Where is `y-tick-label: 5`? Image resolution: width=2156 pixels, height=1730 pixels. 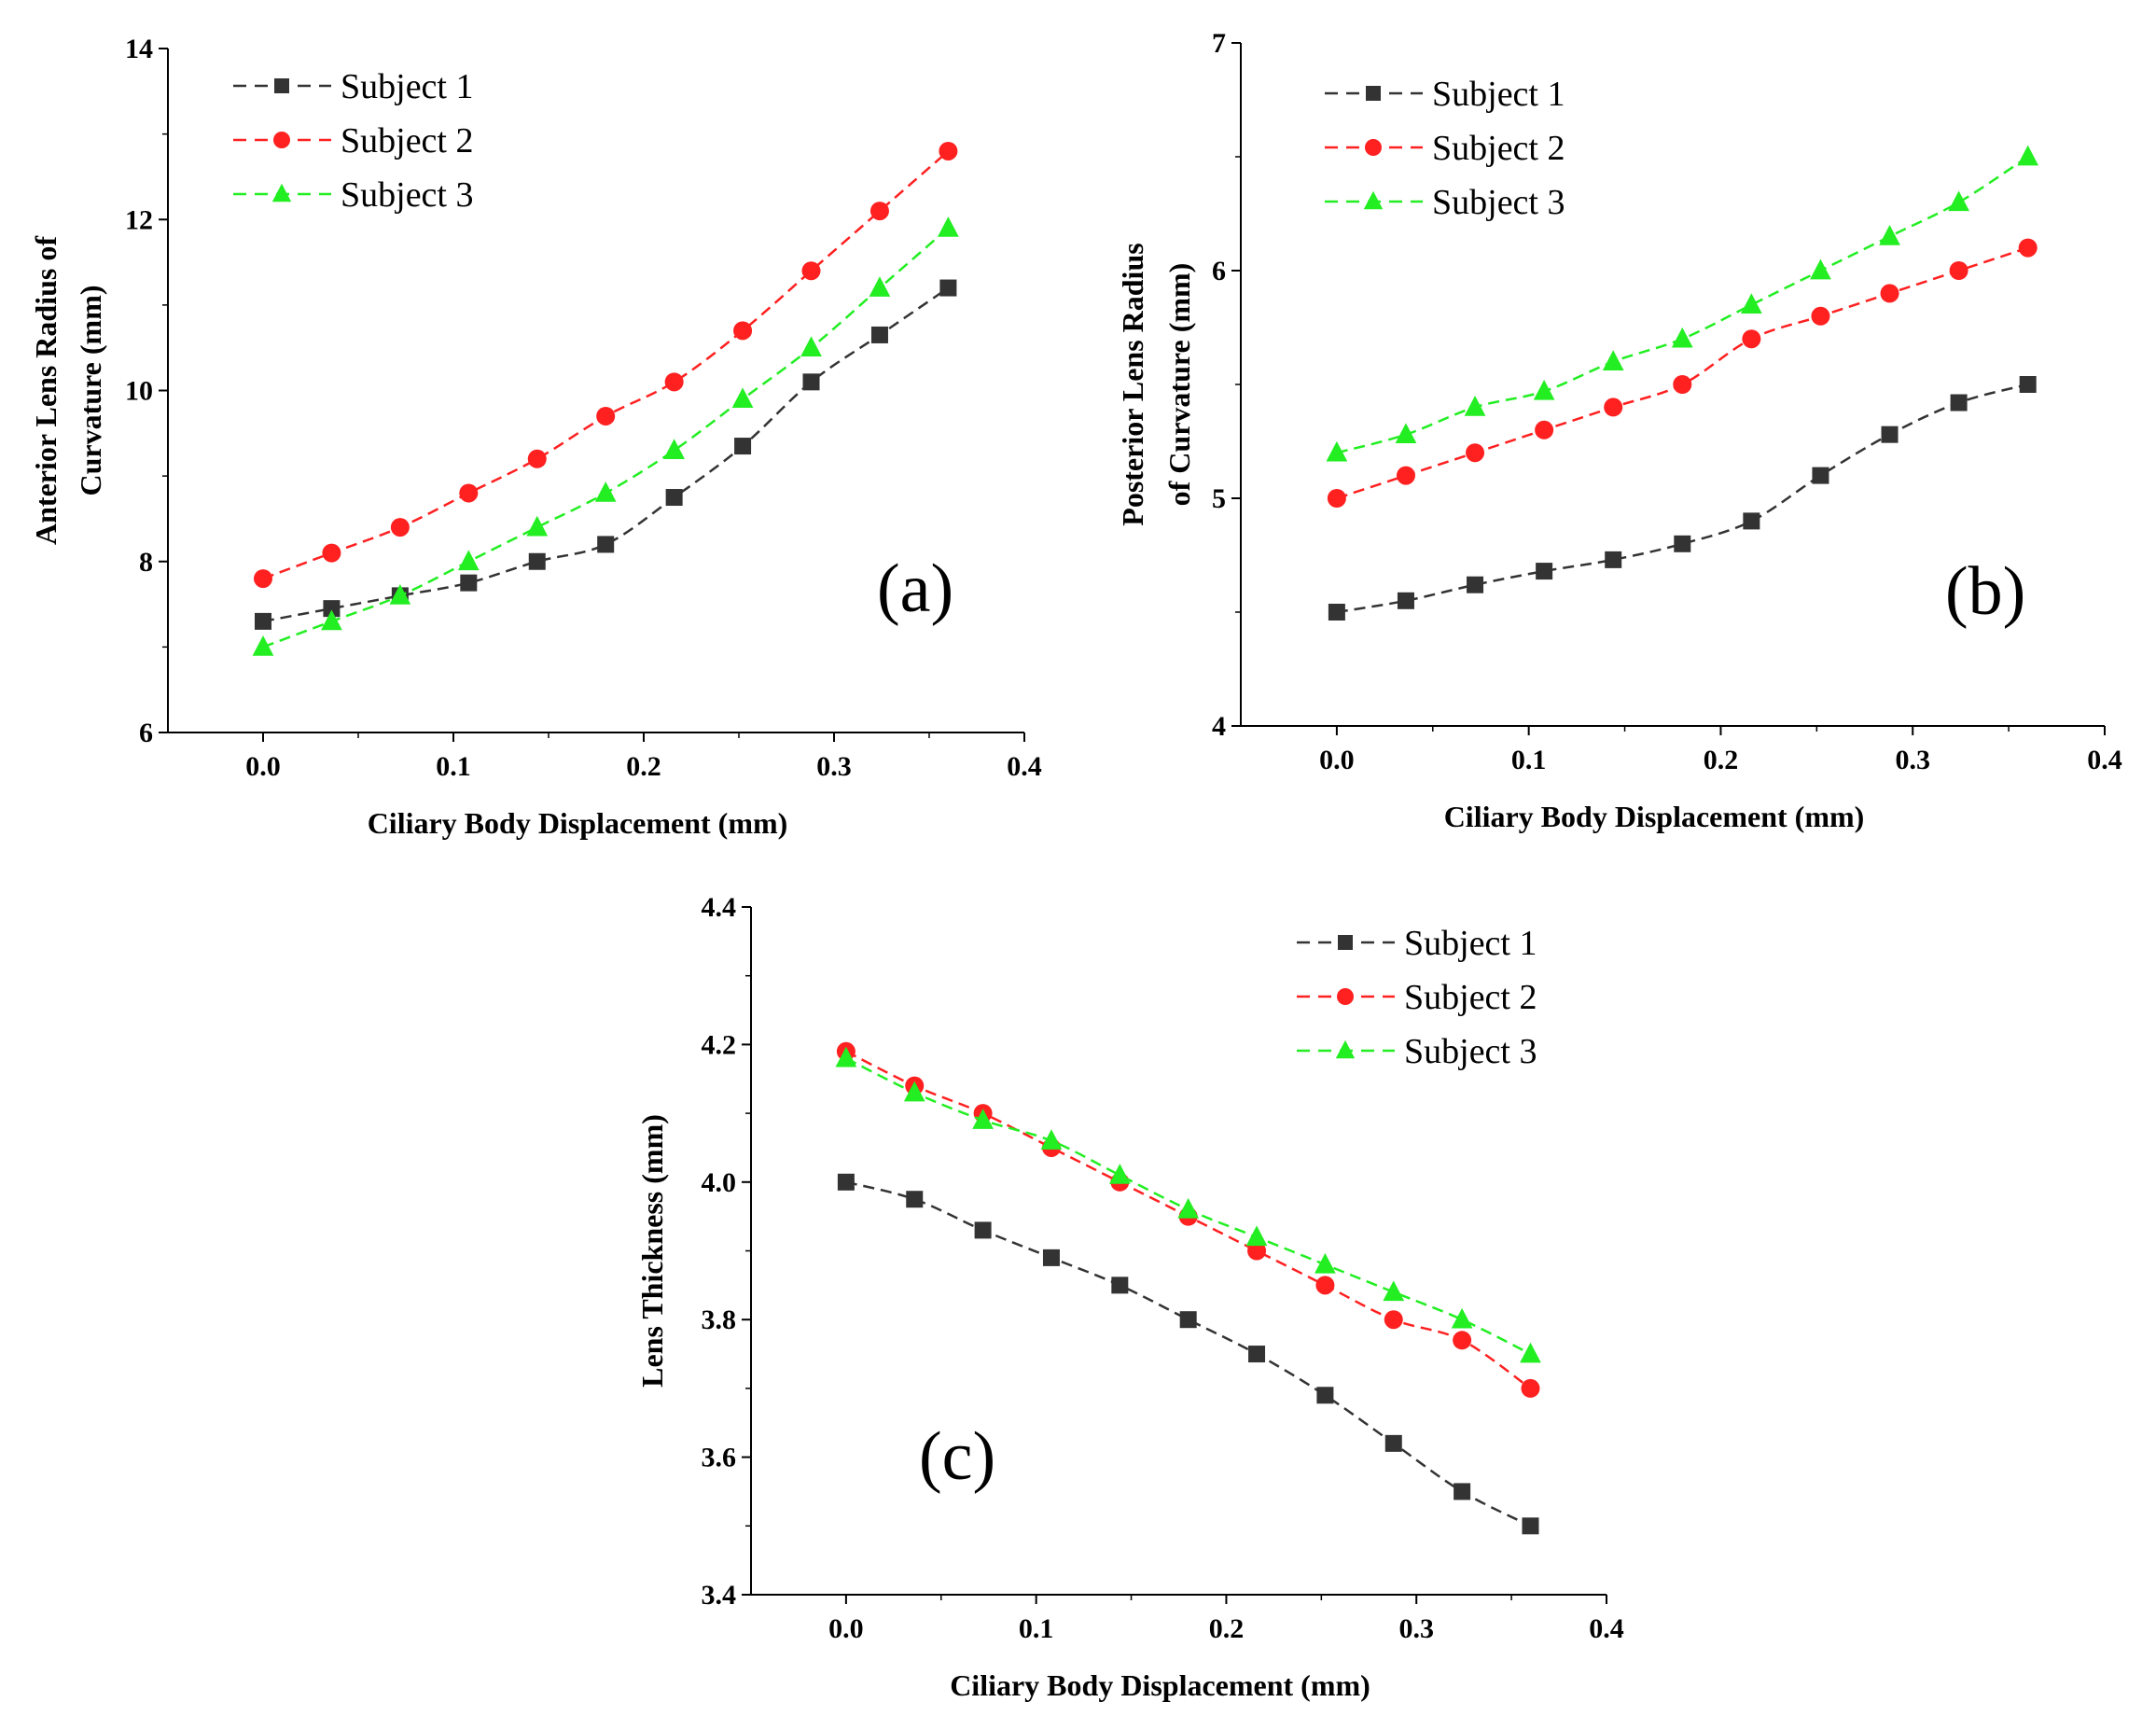
y-tick-label: 5 is located at coordinates (1219, 499).